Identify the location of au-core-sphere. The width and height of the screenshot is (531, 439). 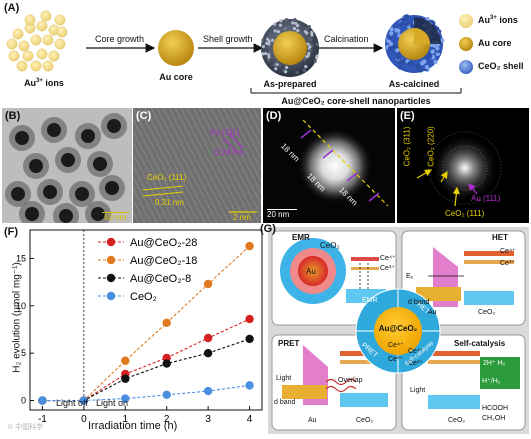
(176, 48).